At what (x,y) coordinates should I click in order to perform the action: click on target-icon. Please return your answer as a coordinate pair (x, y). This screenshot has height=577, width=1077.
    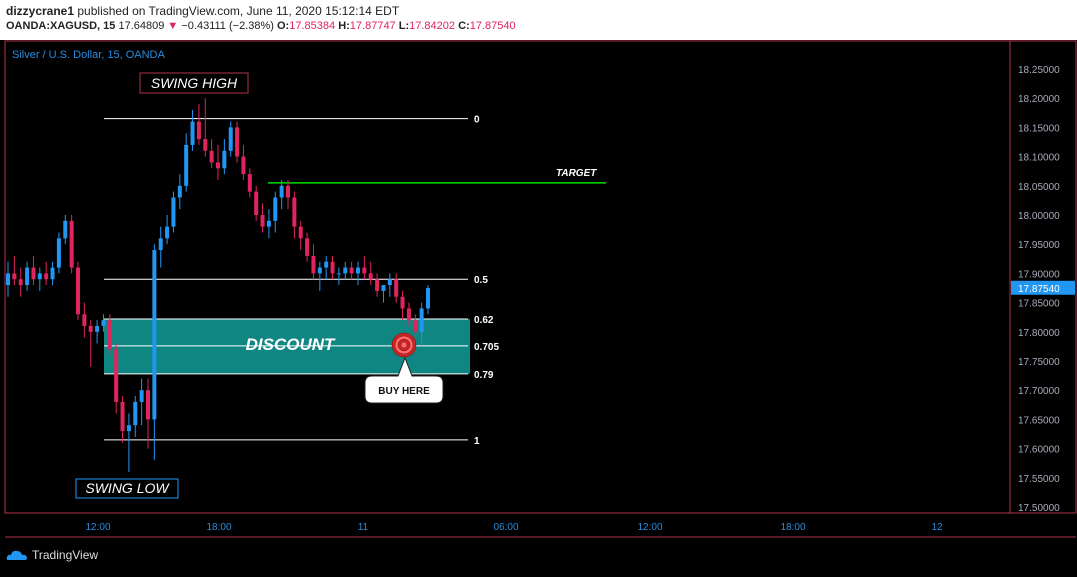
    Looking at the image, I should click on (404, 345).